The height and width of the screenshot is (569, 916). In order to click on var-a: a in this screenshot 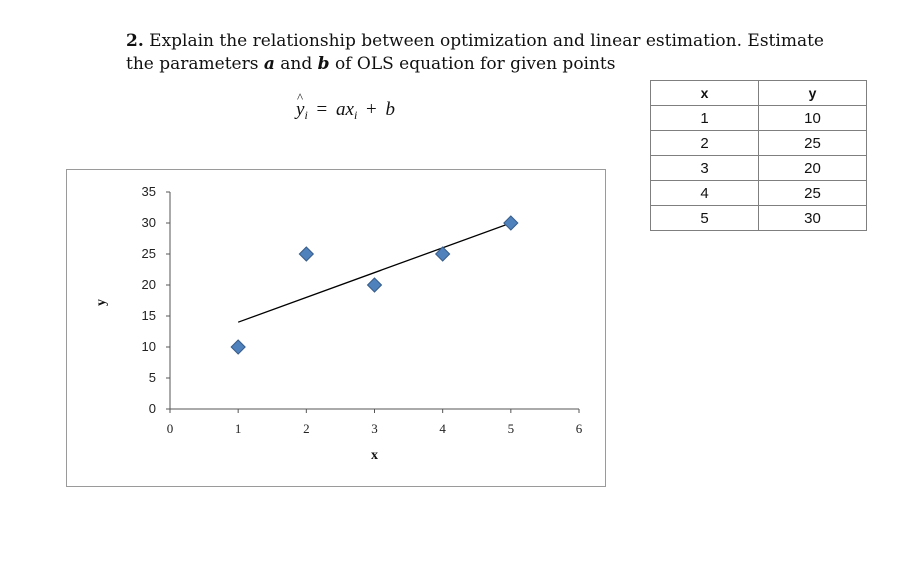, I will do `click(269, 64)`.